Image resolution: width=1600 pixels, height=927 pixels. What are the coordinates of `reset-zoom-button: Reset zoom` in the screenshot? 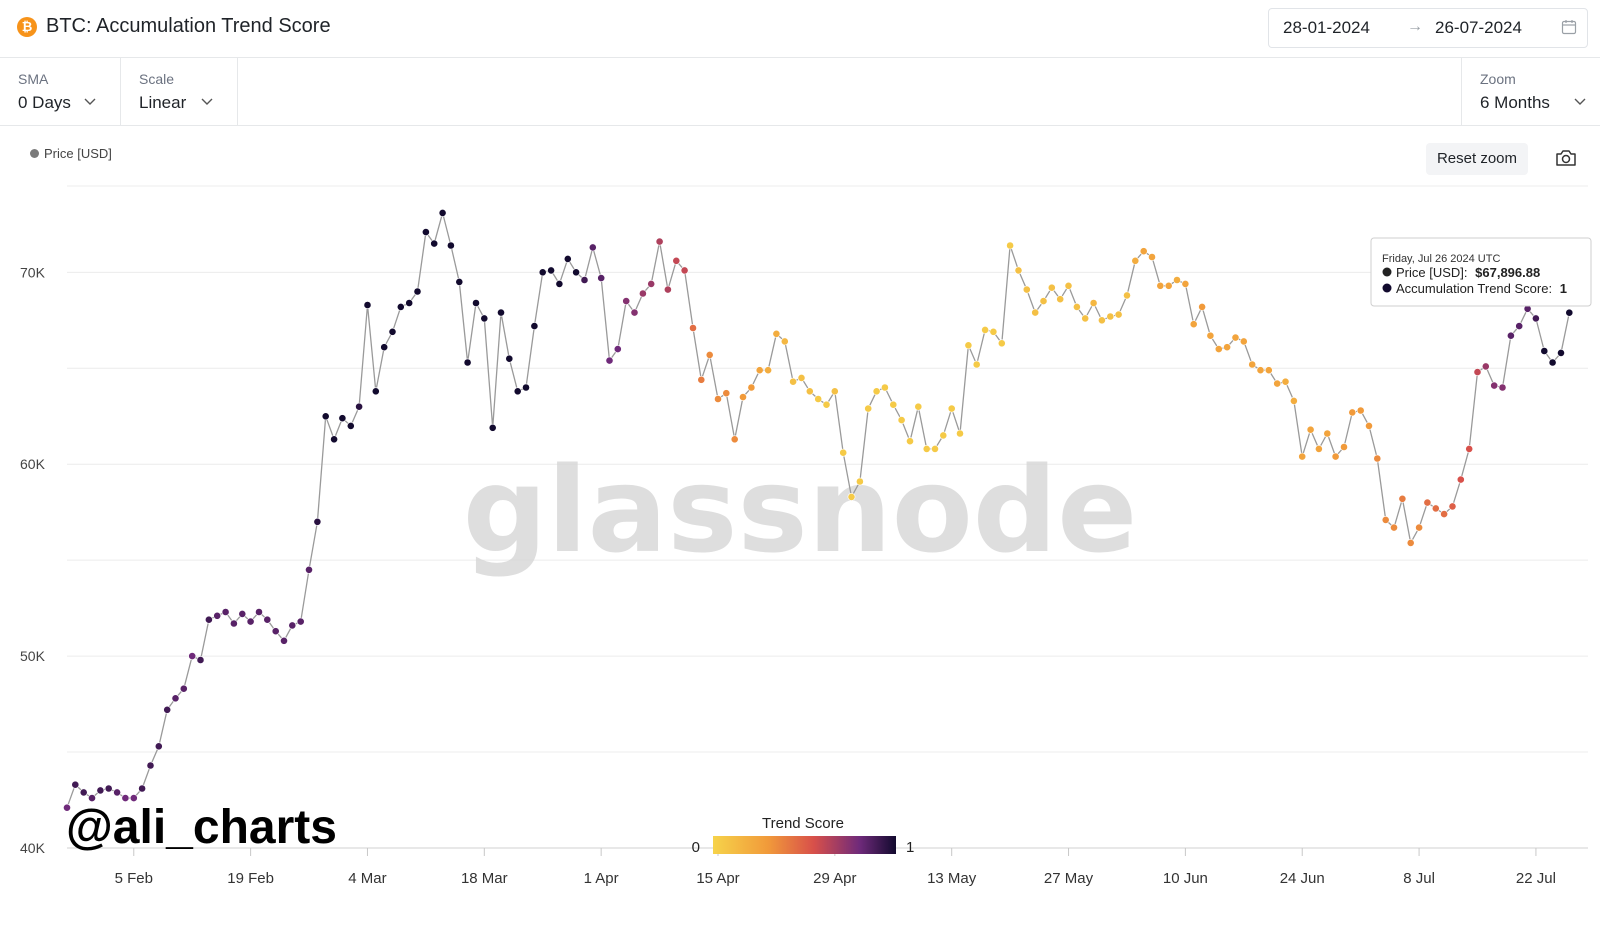 It's located at (1477, 159).